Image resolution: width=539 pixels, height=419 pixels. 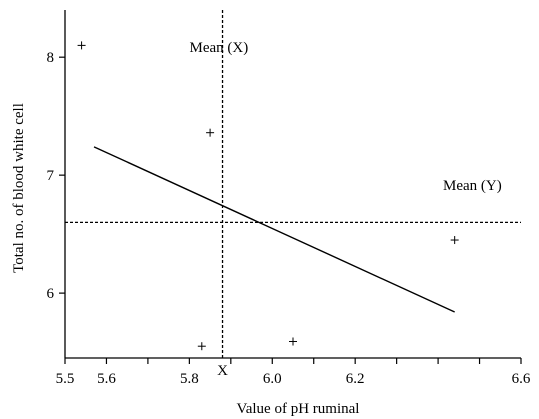 What do you see at coordinates (298, 409) in the screenshot?
I see `x-axis-label: Value of pH ruminal` at bounding box center [298, 409].